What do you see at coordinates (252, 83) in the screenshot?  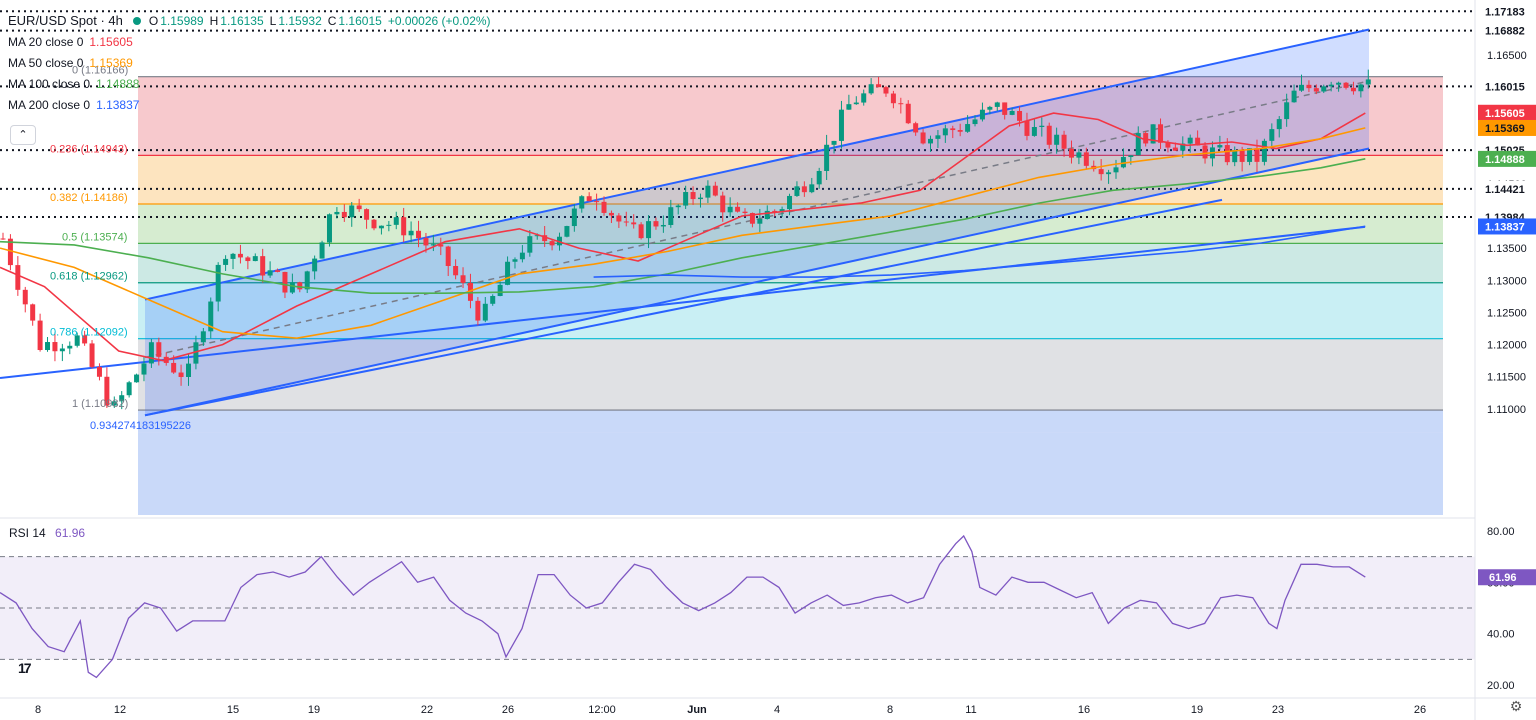 I see `ma-row: MA 100 close 0 1.14888` at bounding box center [252, 83].